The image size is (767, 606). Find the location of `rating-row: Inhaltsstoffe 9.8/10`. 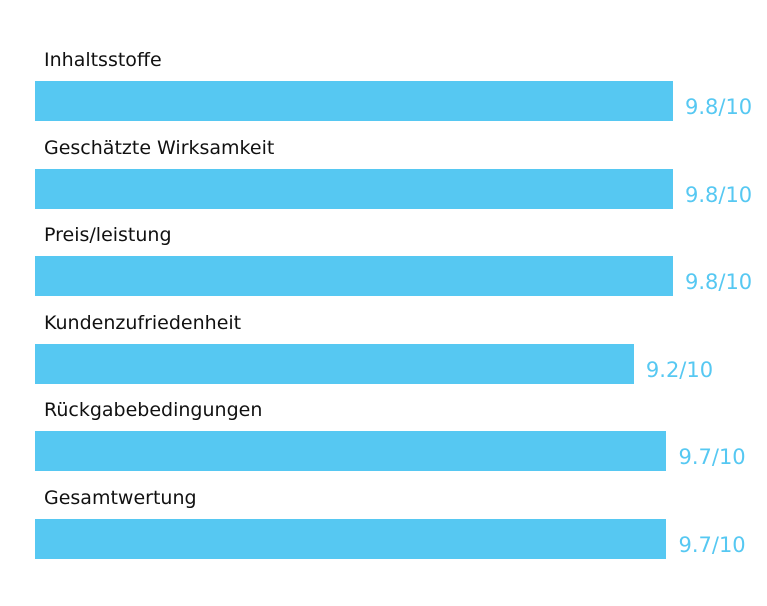

rating-row: Inhaltsstoffe 9.8/10 is located at coordinates (383, 93).